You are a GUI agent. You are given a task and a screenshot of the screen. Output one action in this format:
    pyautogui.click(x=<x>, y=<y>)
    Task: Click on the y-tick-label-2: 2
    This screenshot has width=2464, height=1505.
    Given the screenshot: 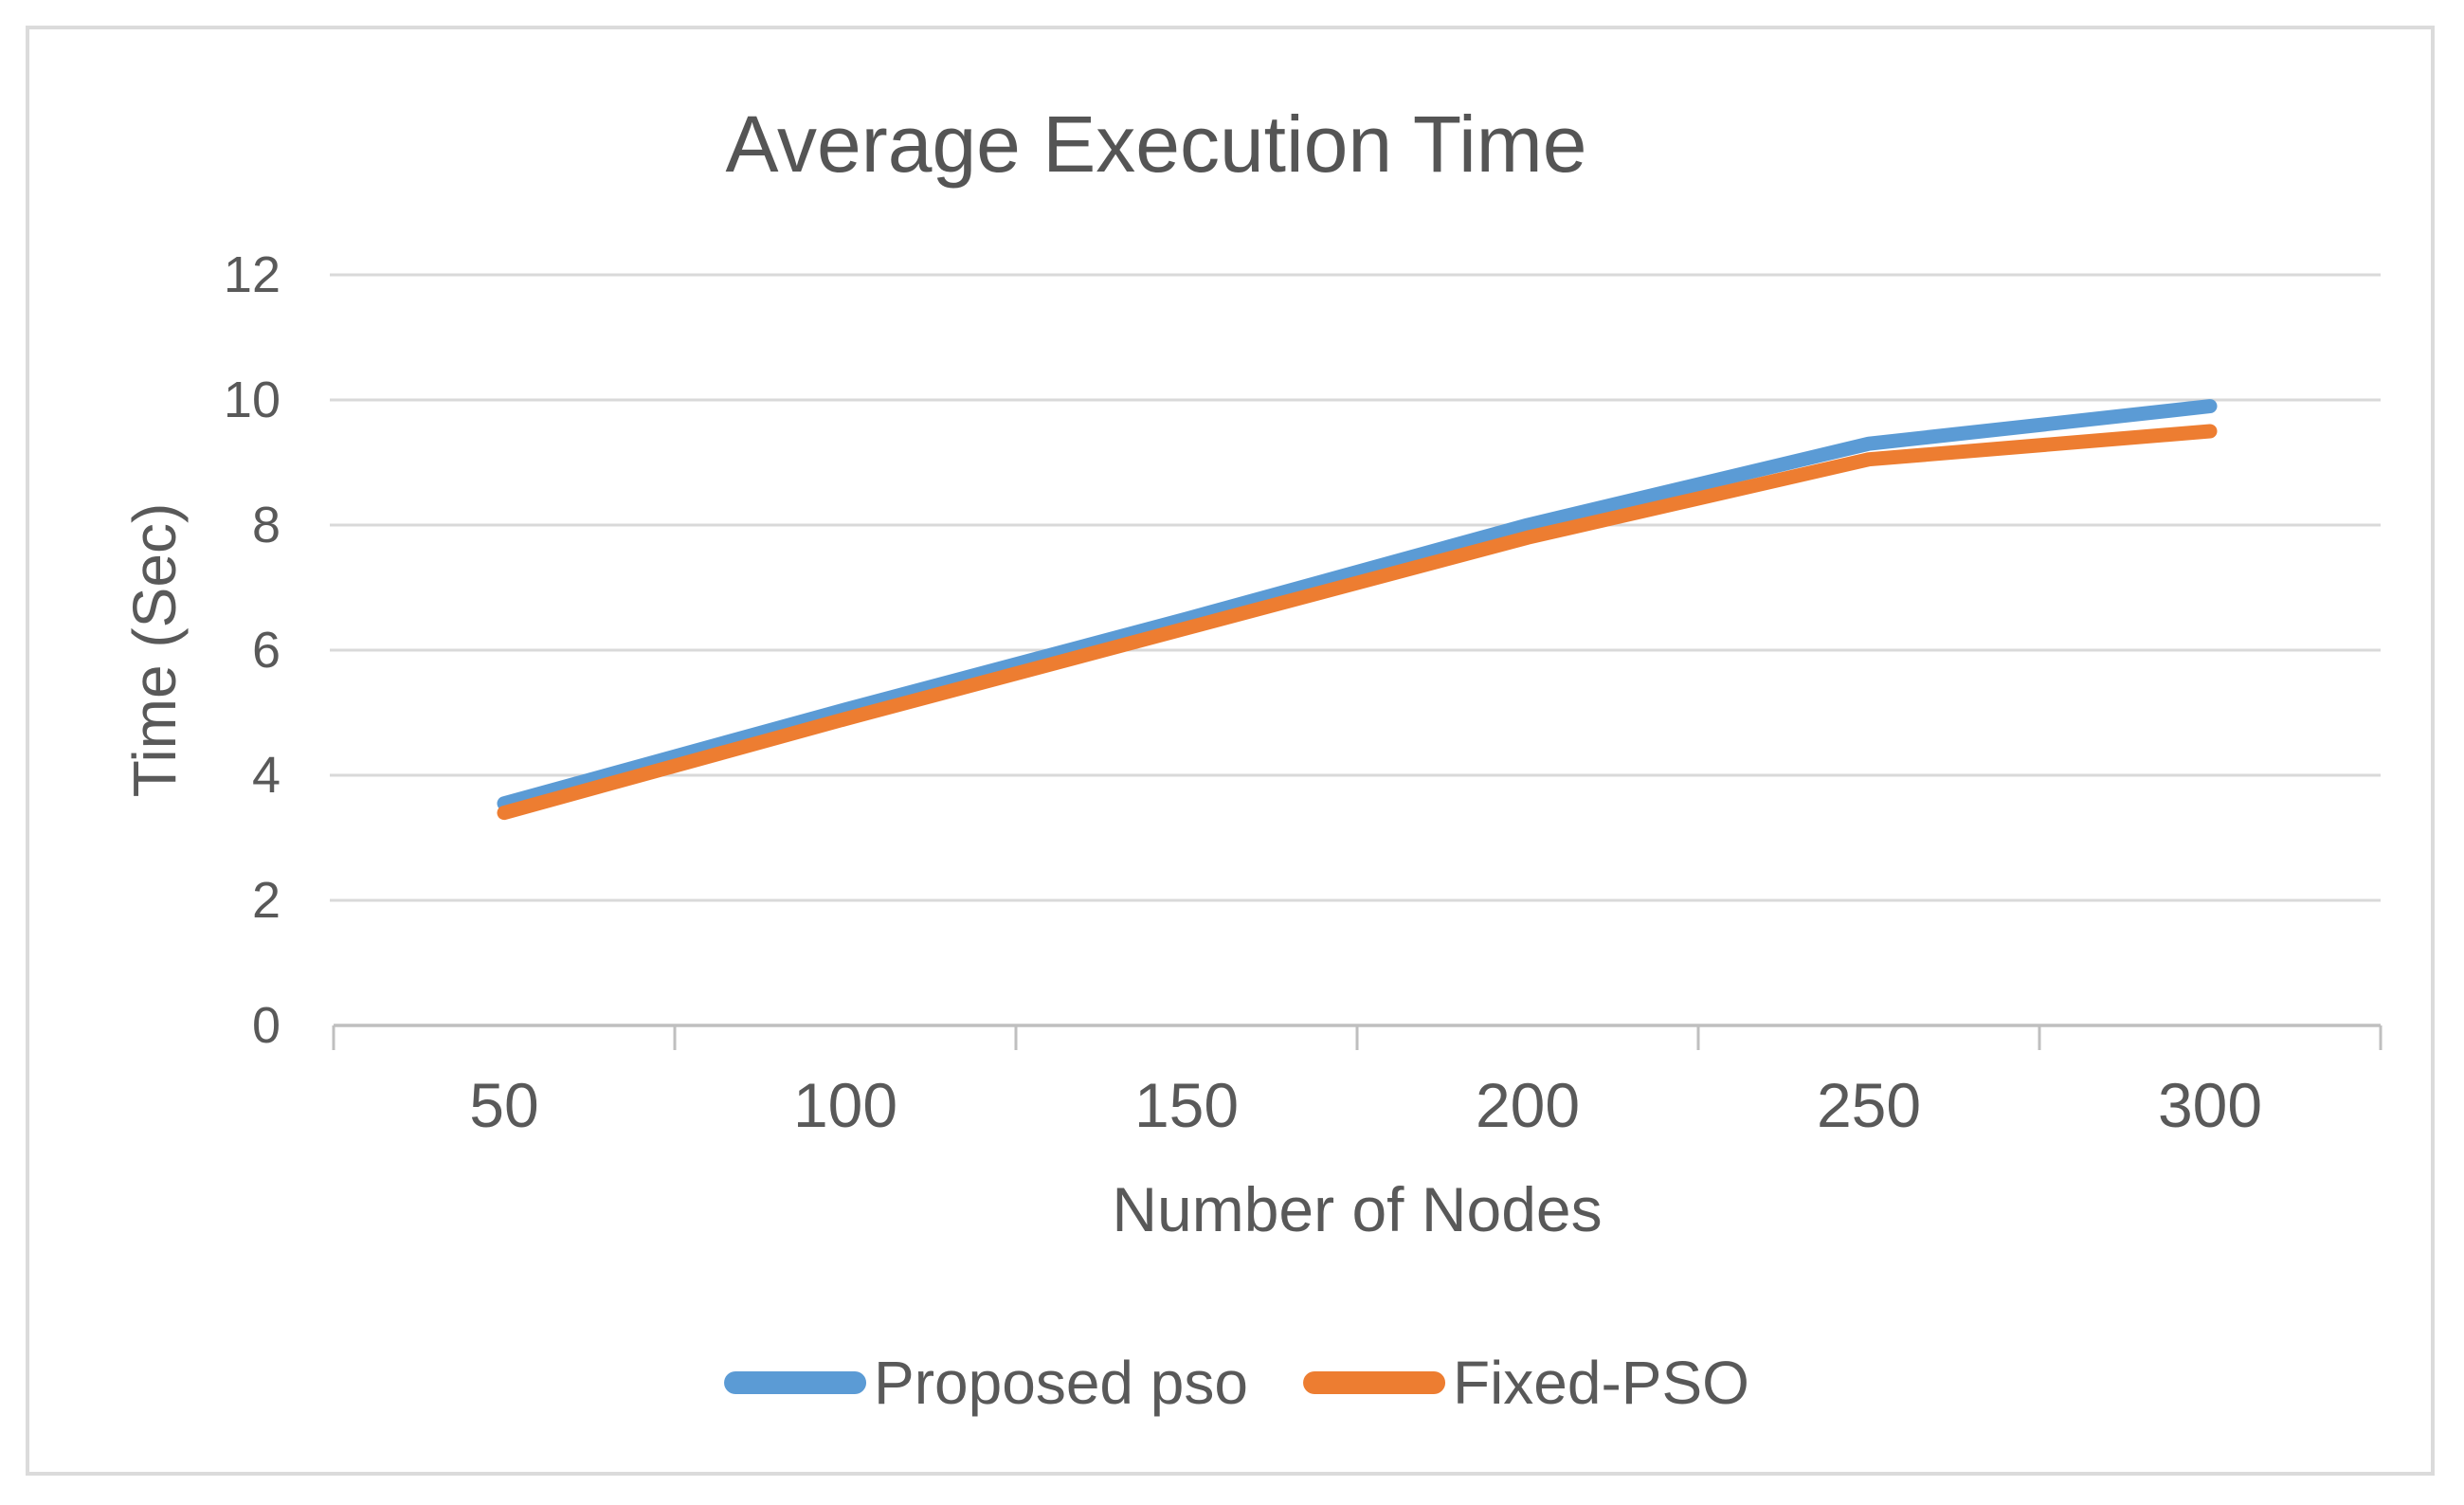 What is the action you would take?
    pyautogui.click(x=266, y=901)
    